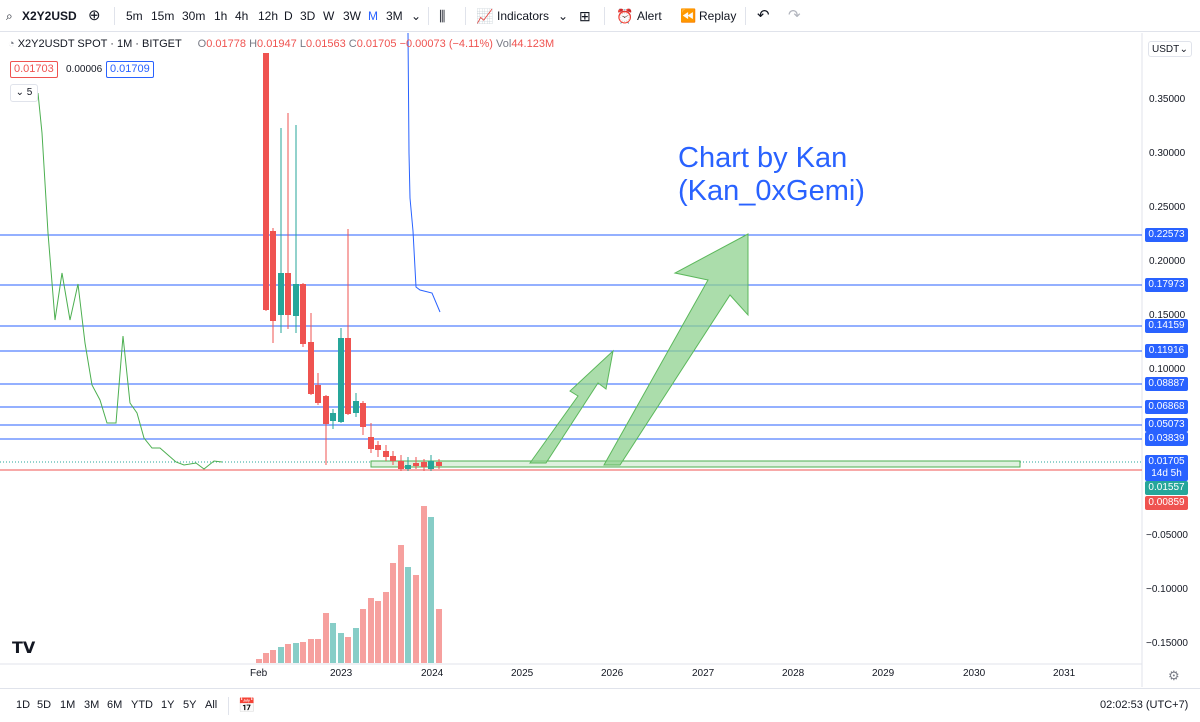 The image size is (1200, 722). Describe the element at coordinates (612, 673) in the screenshot. I see `time-tick: 2026` at that location.